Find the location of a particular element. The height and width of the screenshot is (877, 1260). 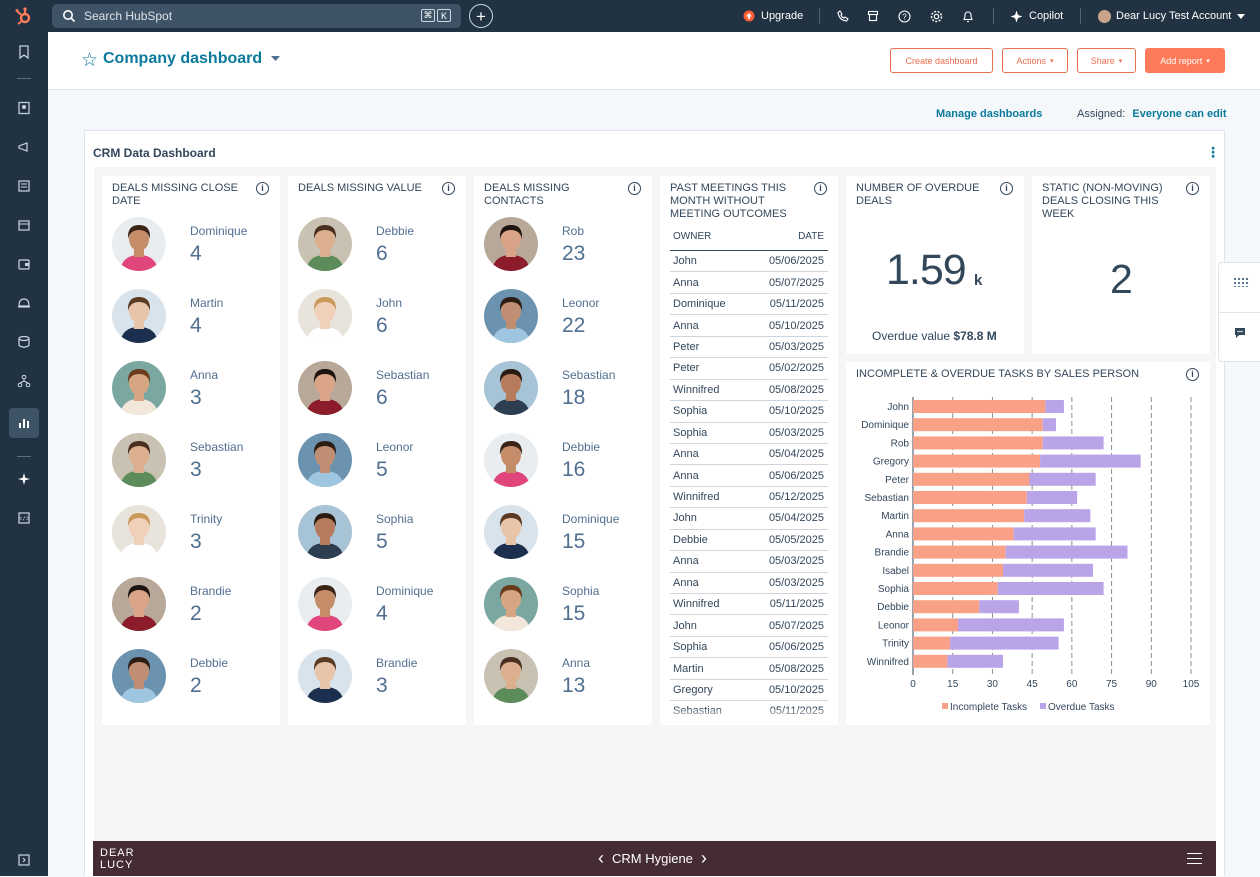

list-item: Anna 13 is located at coordinates (564, 678).